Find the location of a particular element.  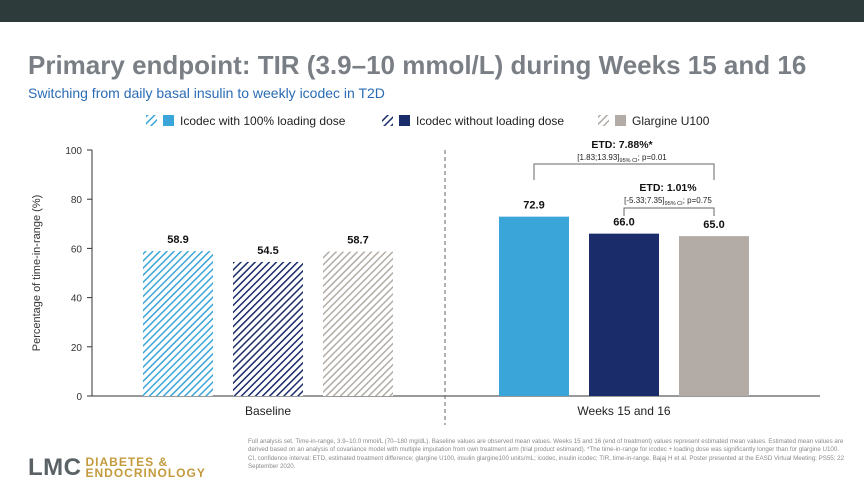

etd-ci-text: [-5.33;7.35]95% CI; p=0.75 is located at coordinates (668, 201).